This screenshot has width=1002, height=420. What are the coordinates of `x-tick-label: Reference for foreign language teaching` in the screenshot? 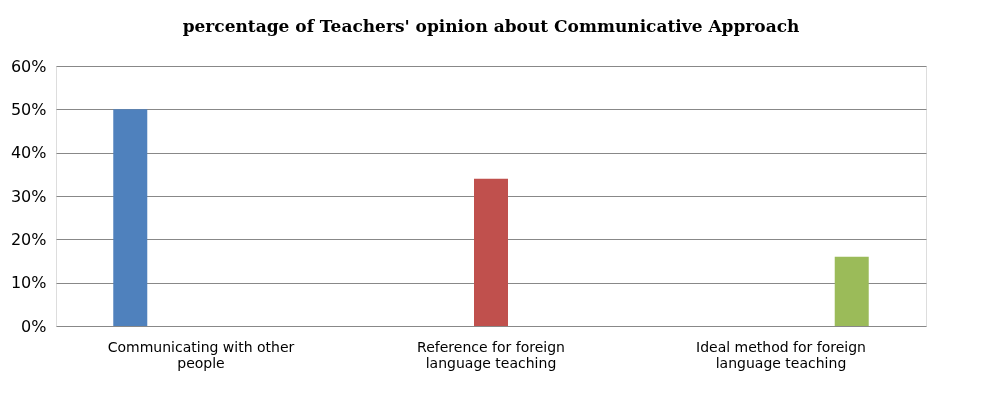 It's located at (491, 354).